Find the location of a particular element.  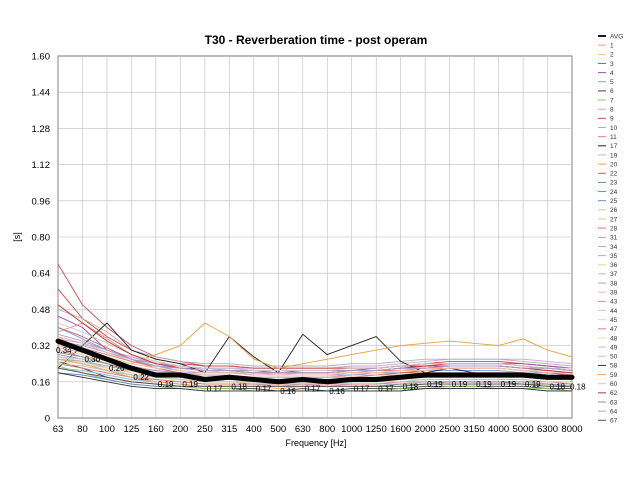

legend-label: 6 is located at coordinates (612, 91).